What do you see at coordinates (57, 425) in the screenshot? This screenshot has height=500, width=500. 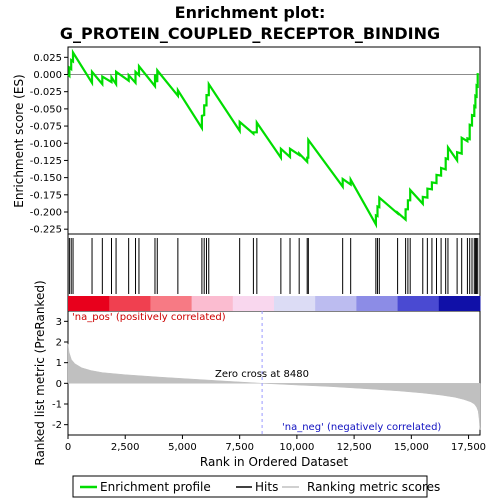 I see `metric-tick-label: -2` at bounding box center [57, 425].